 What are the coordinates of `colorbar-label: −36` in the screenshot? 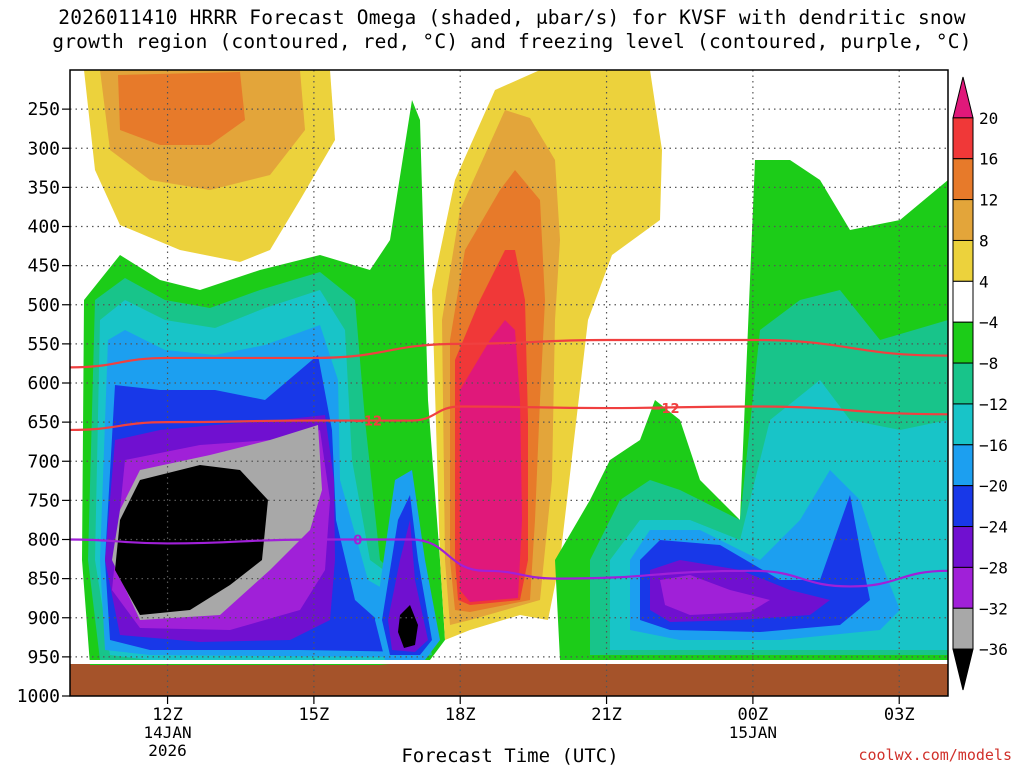 It's located at (993, 649).